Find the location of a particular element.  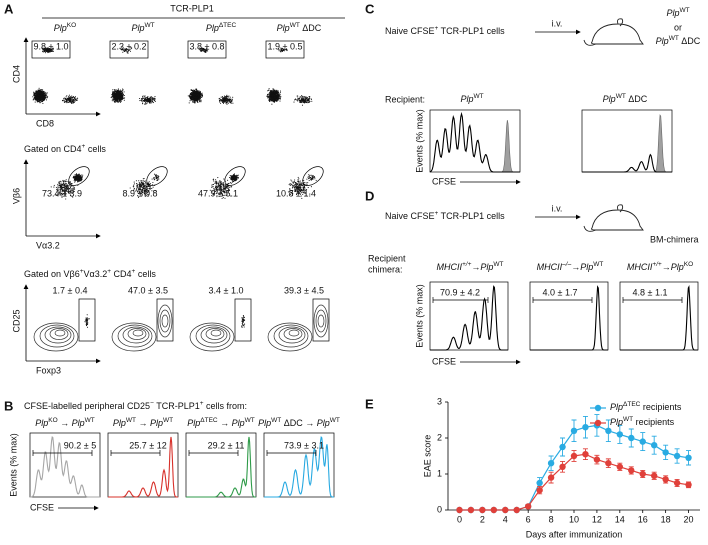

gate-caption: Gated on CD4+ cells is located at coordinates (65, 148).